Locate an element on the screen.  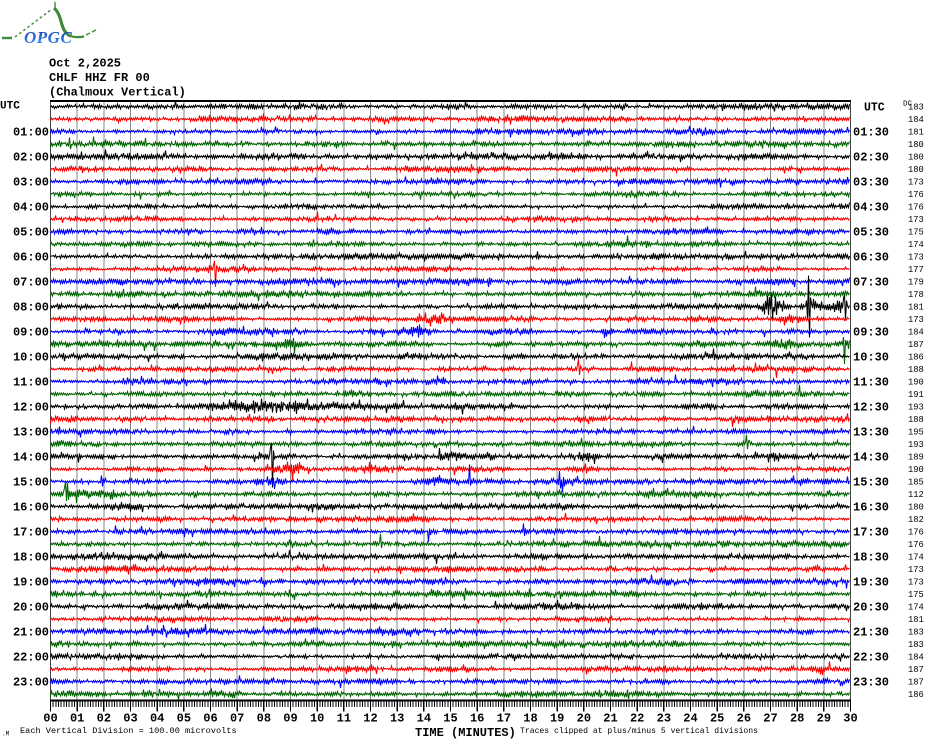
svg-text: 25 is located at coordinates (717, 719).